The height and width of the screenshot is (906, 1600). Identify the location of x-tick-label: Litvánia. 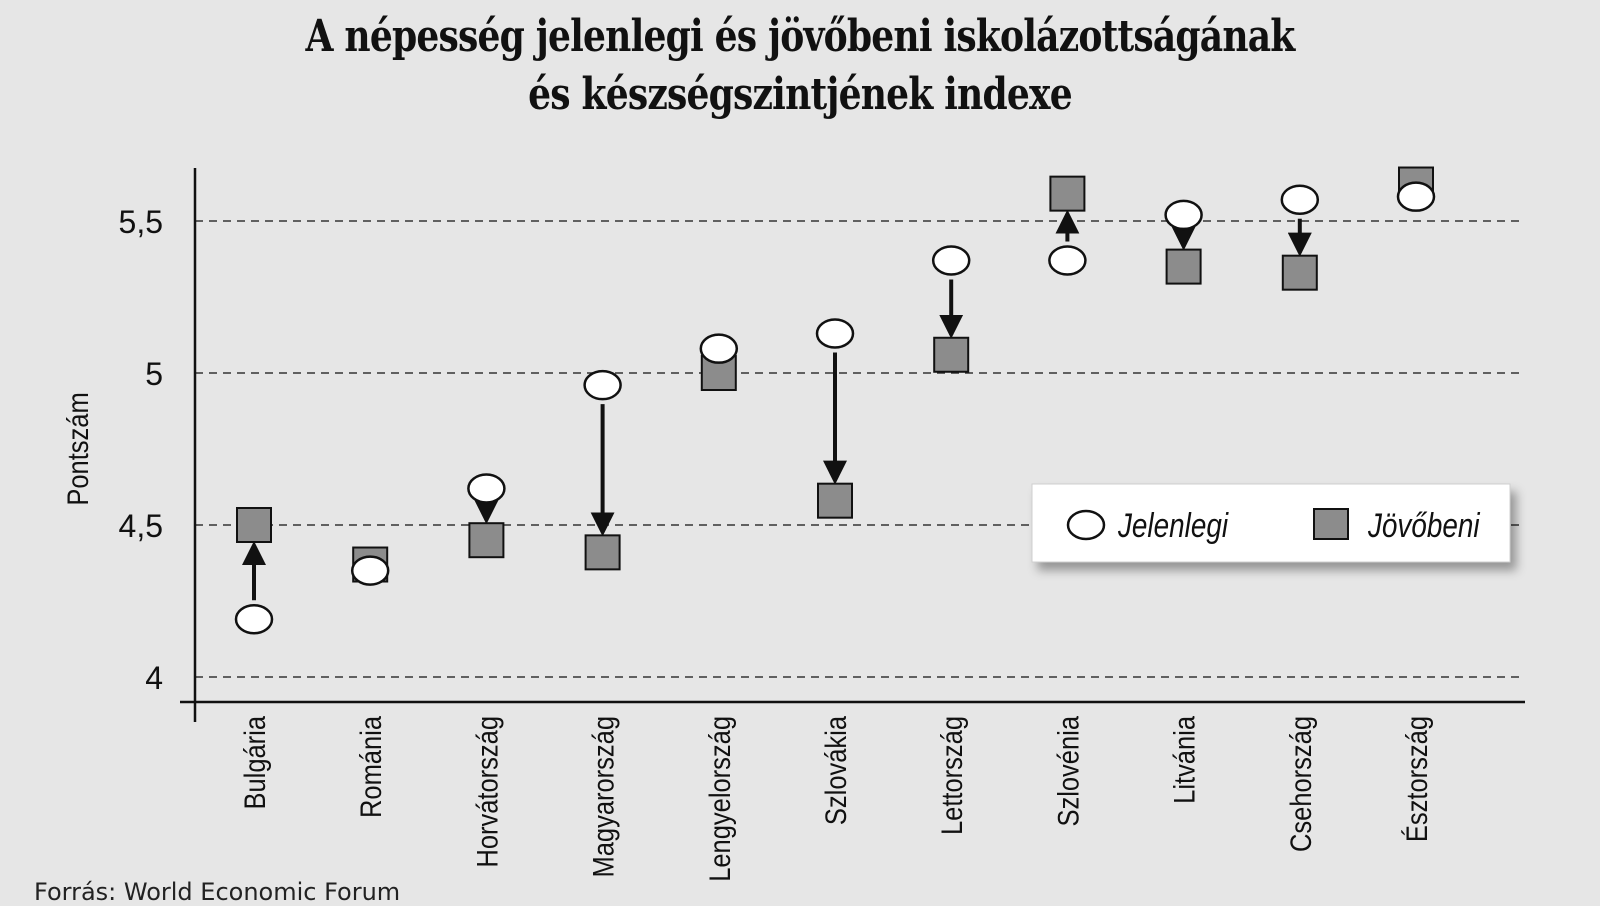
(1184, 760).